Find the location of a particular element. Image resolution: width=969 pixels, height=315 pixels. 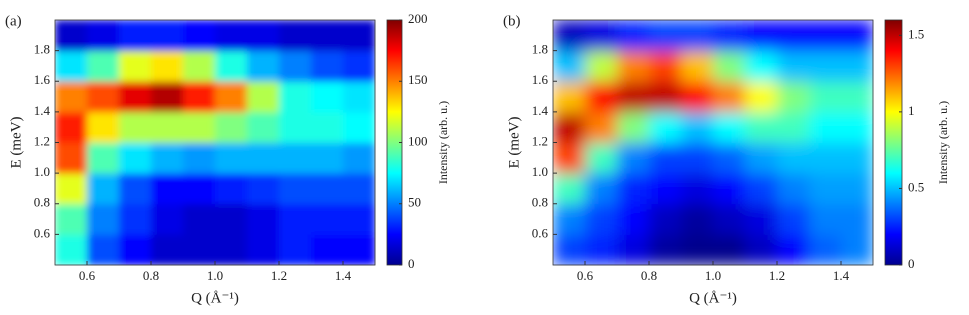

colorbar-tick-label: 1 is located at coordinates (911, 110).